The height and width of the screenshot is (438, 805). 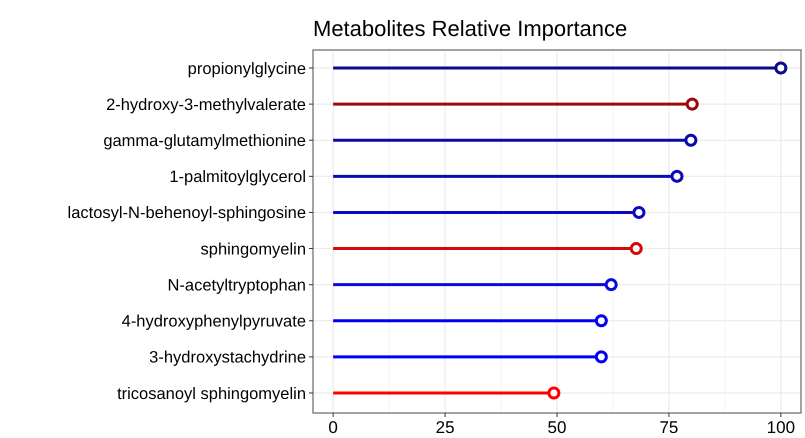 What do you see at coordinates (204, 141) in the screenshot?
I see `y-tick-label: gamma-glutamylmethionine` at bounding box center [204, 141].